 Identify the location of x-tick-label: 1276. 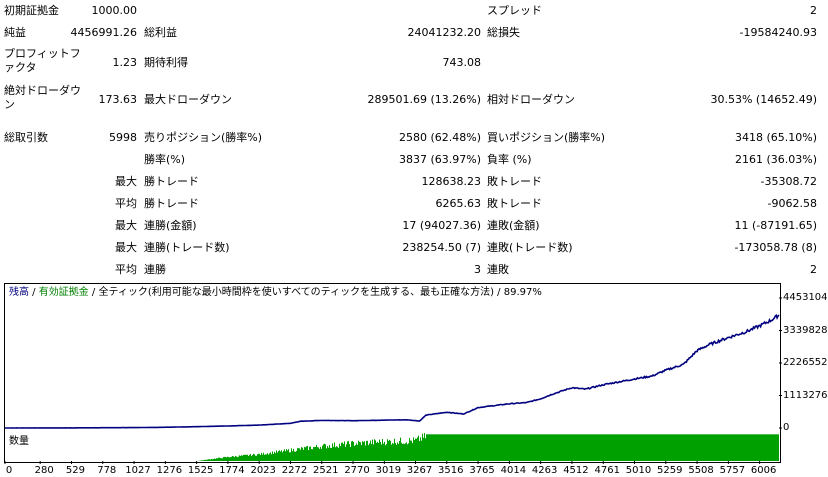
(169, 470).